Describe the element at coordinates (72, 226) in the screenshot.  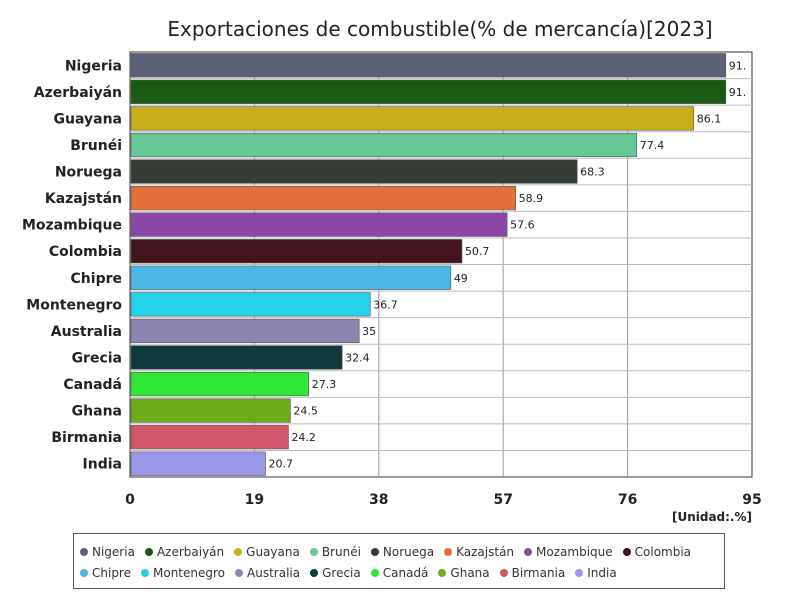
I see `category-label-6: Mozambique` at that location.